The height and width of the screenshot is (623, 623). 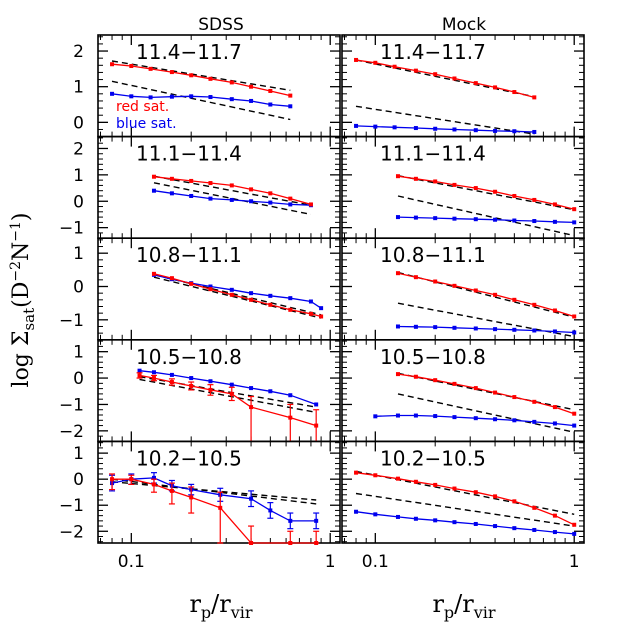 I want to click on xlabel-slash: /r, so click(x=221, y=604).